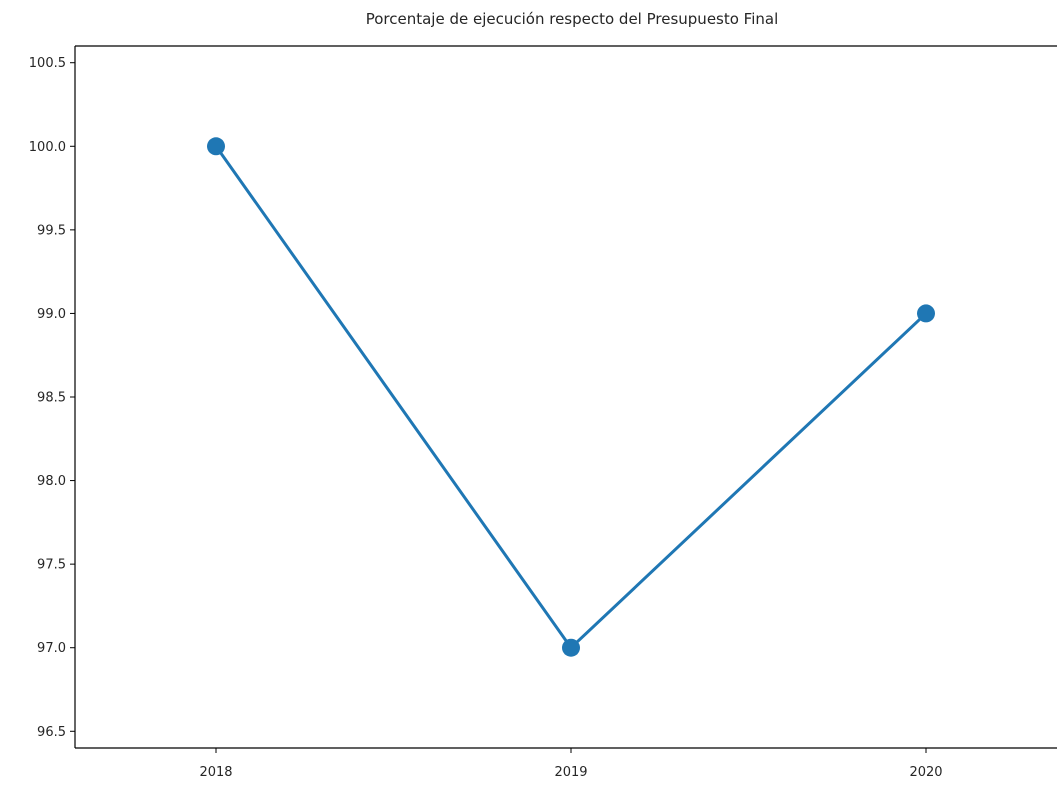 This screenshot has width=1057, height=791. What do you see at coordinates (47, 63) in the screenshot?
I see `y-tick-label: 100.5` at bounding box center [47, 63].